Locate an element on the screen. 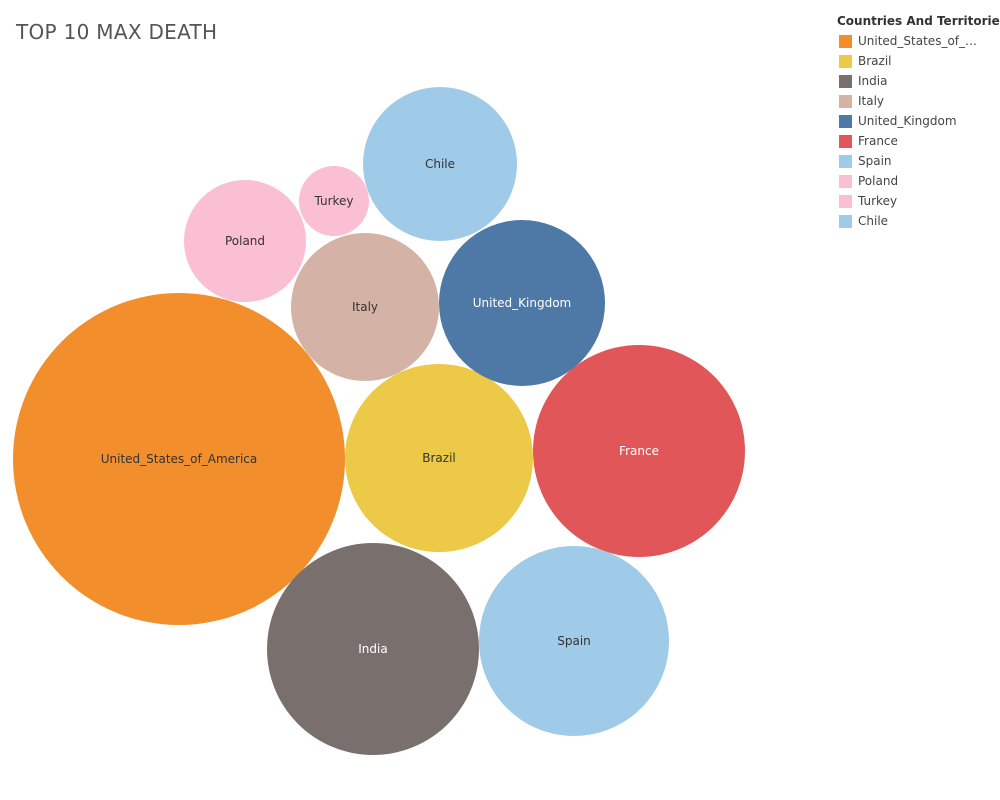 The width and height of the screenshot is (1000, 800). legend-item-spain: Spain is located at coordinates (912, 161).